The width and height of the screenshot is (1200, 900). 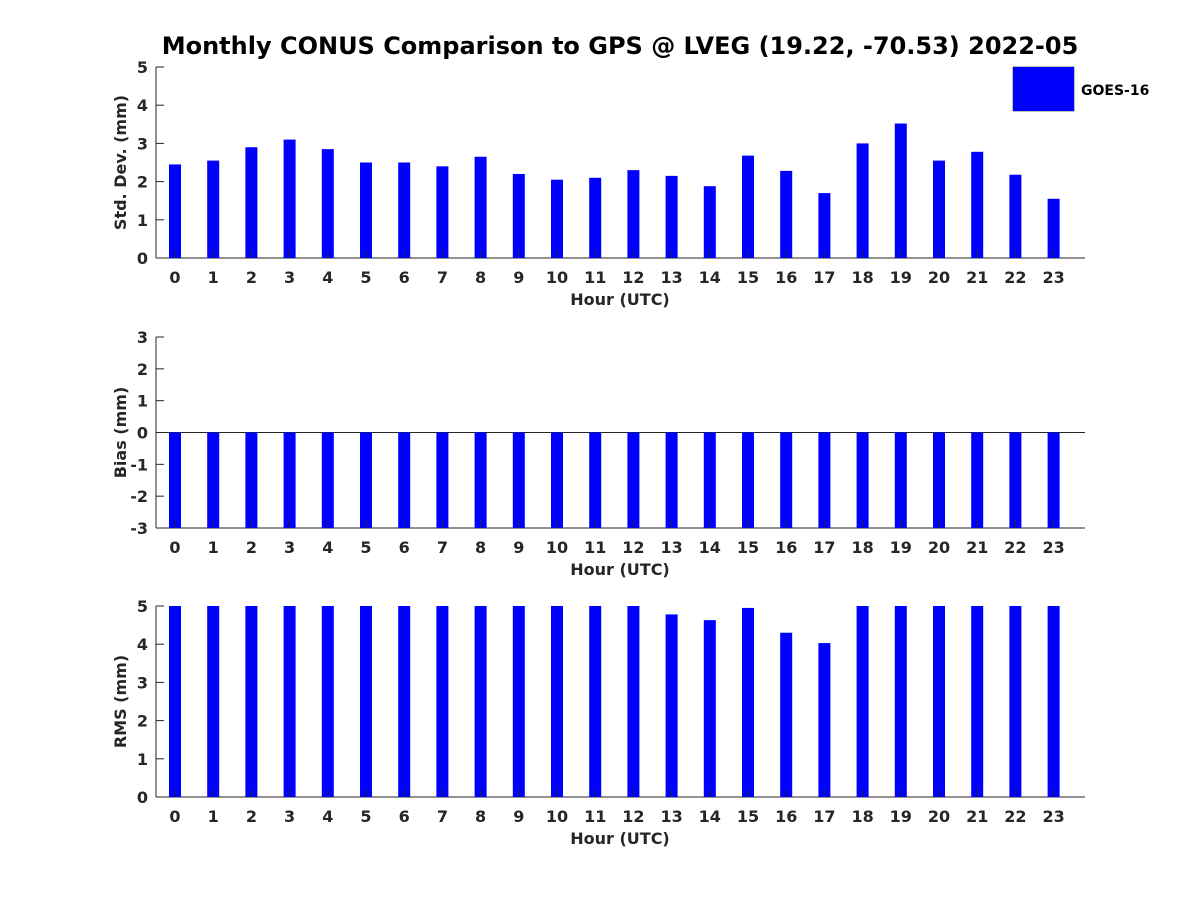 What do you see at coordinates (174, 547) in the screenshot?
I see `x-tick-label: 0` at bounding box center [174, 547].